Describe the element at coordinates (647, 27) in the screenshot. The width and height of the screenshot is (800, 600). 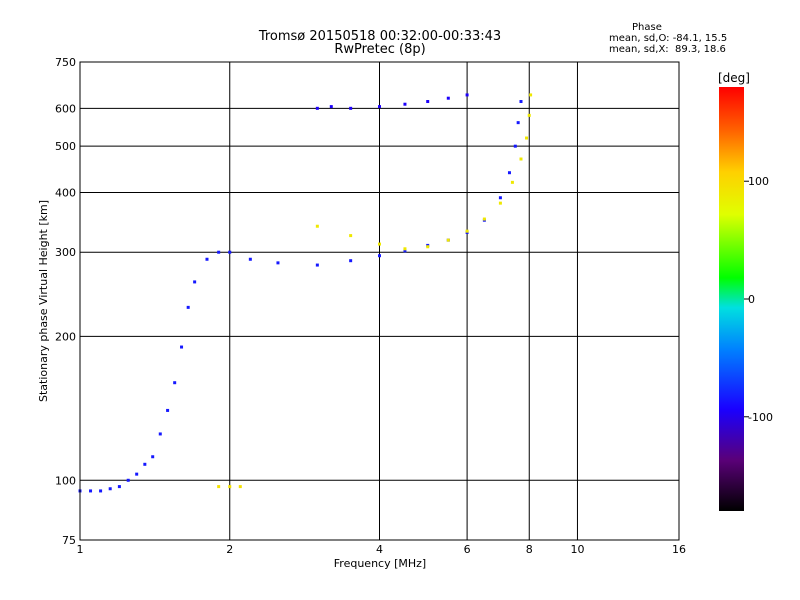
I see `stats-heading: Phase` at that location.